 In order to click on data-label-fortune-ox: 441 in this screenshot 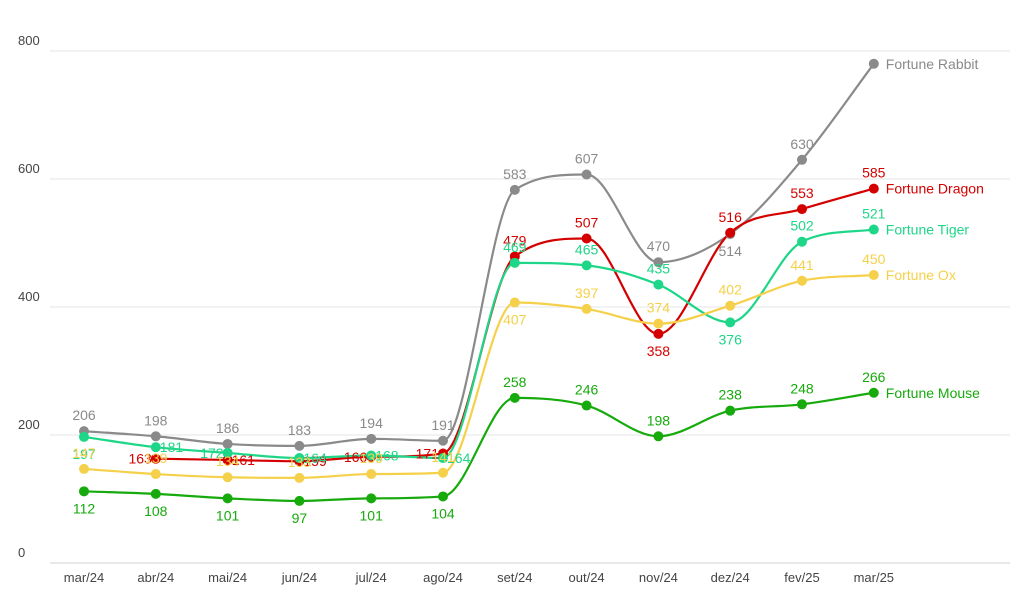, I will do `click(802, 265)`.